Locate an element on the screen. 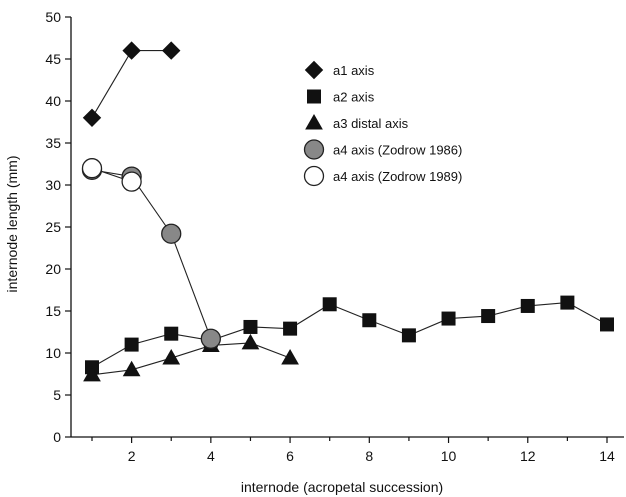 The width and height of the screenshot is (626, 497). legend-label: a3 distal axis is located at coordinates (371, 123).